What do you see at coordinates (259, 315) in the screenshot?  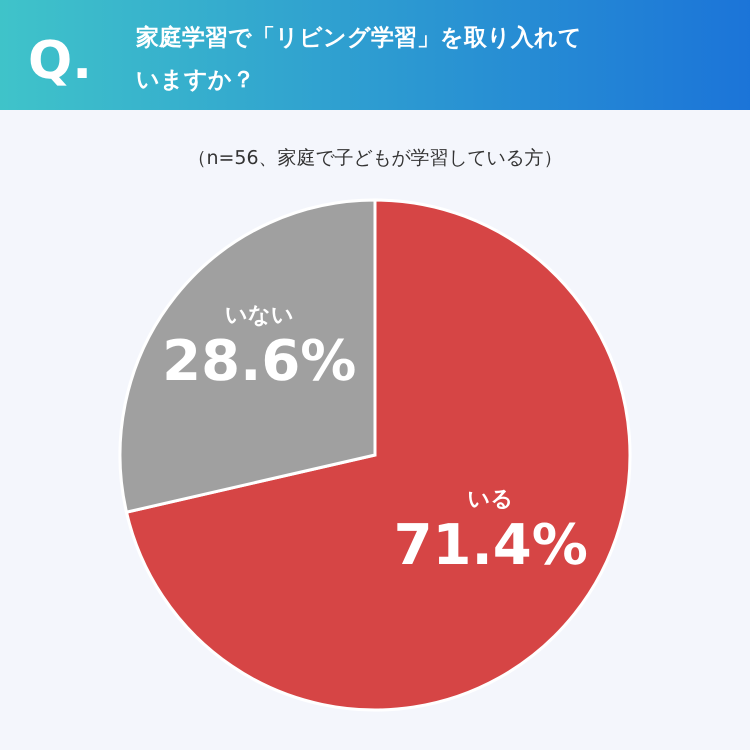 I see `slice-label: いない` at bounding box center [259, 315].